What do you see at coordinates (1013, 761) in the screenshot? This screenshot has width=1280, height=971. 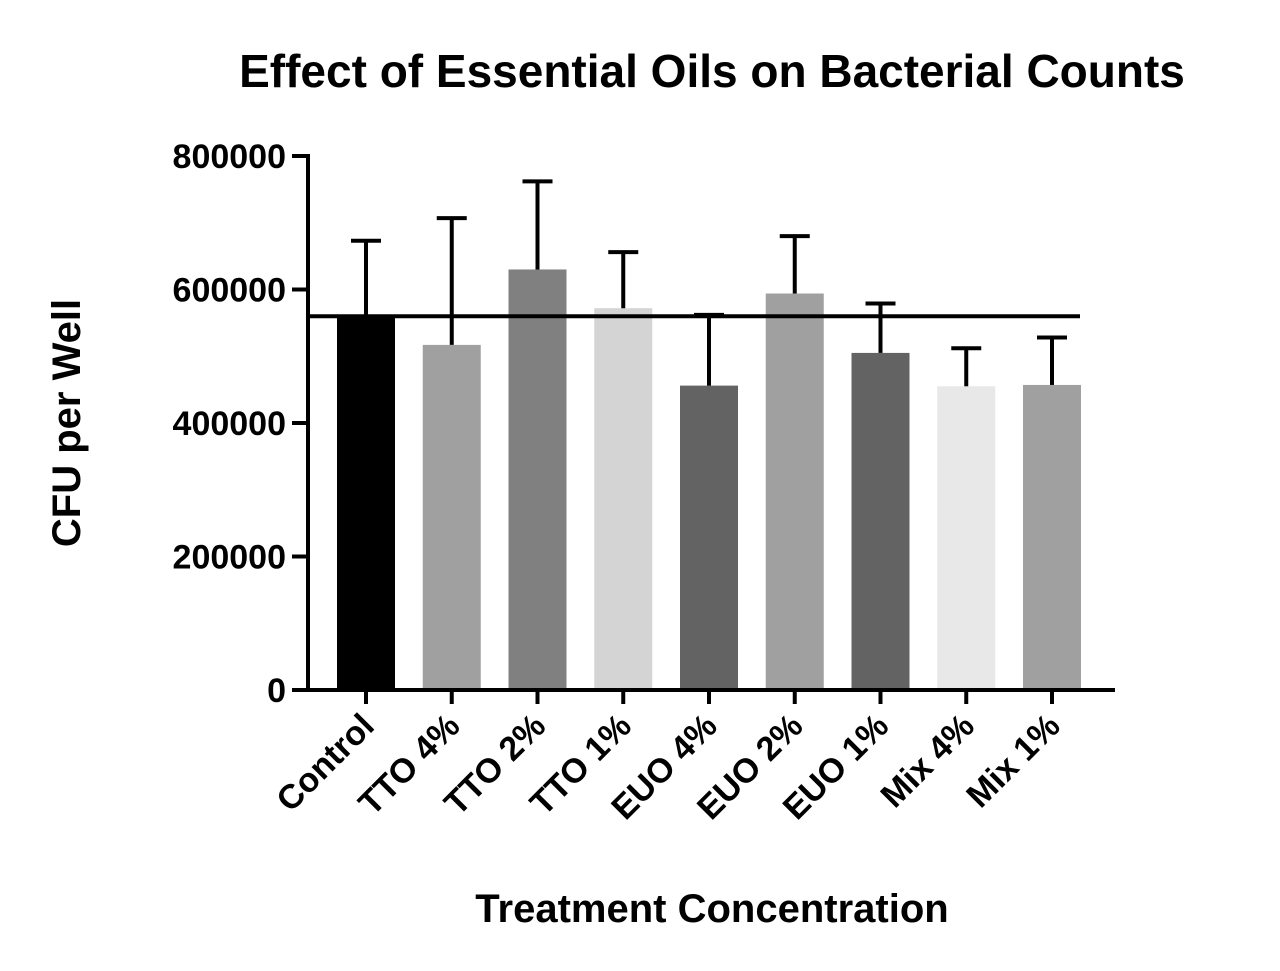 I see `x-tick-label: Mix 1%` at bounding box center [1013, 761].